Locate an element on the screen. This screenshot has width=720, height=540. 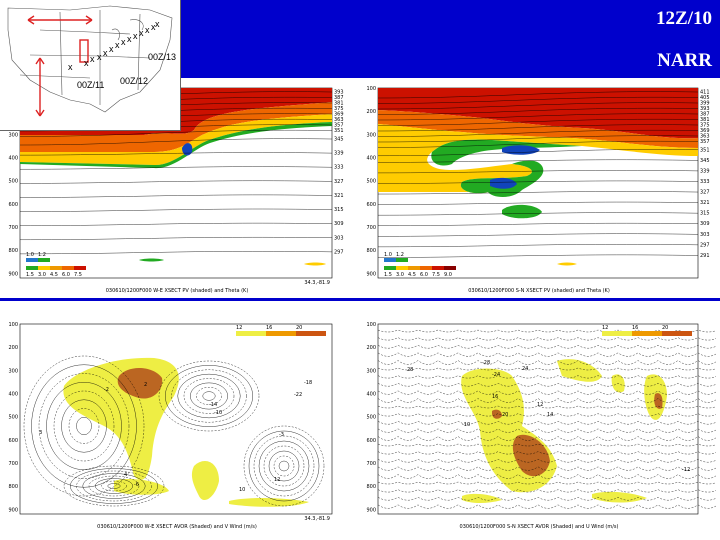
theta-label: 309 is located at coordinates (339, 224).